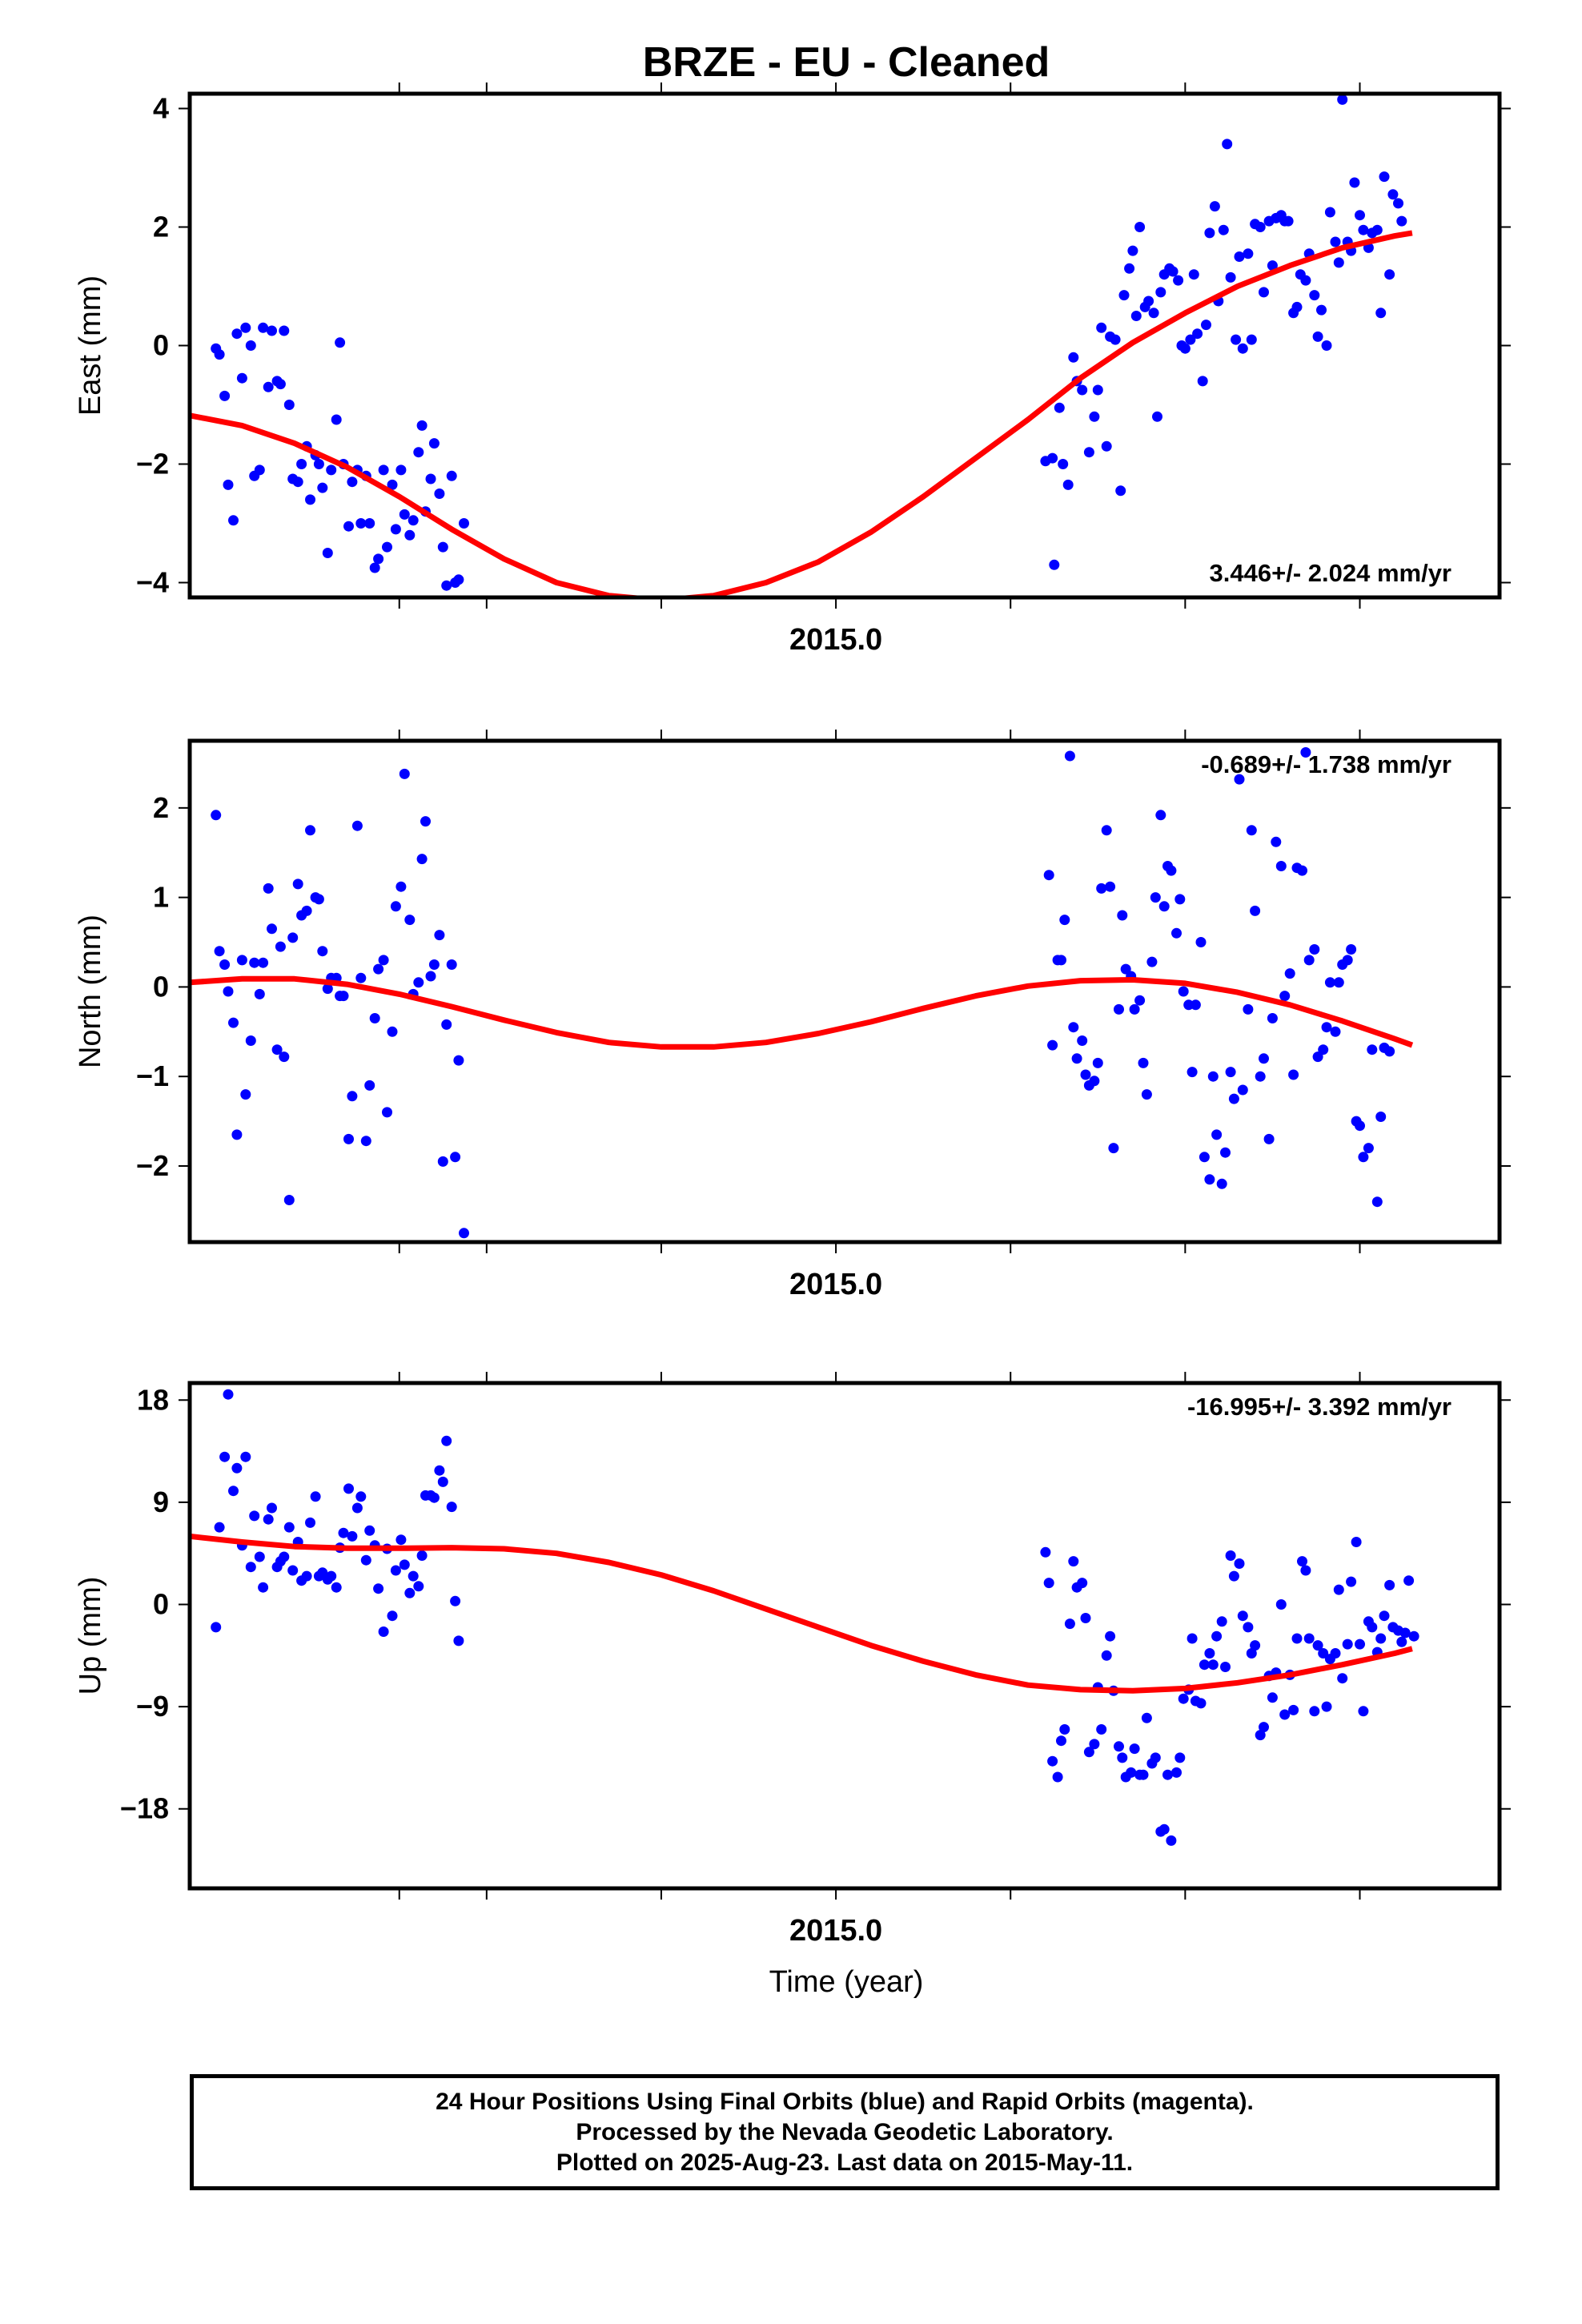 Image resolution: width=1582 pixels, height=2324 pixels. Describe the element at coordinates (91, 345) in the screenshot. I see `y-axis-label: East (mm)` at that location.